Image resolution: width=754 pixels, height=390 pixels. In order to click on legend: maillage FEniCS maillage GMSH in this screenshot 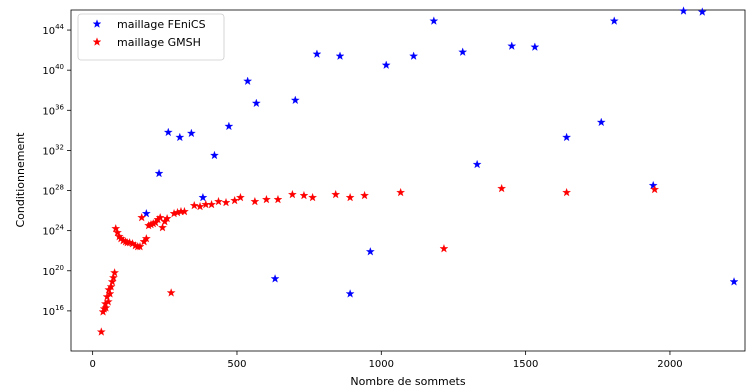, I will do `click(151, 37)`.